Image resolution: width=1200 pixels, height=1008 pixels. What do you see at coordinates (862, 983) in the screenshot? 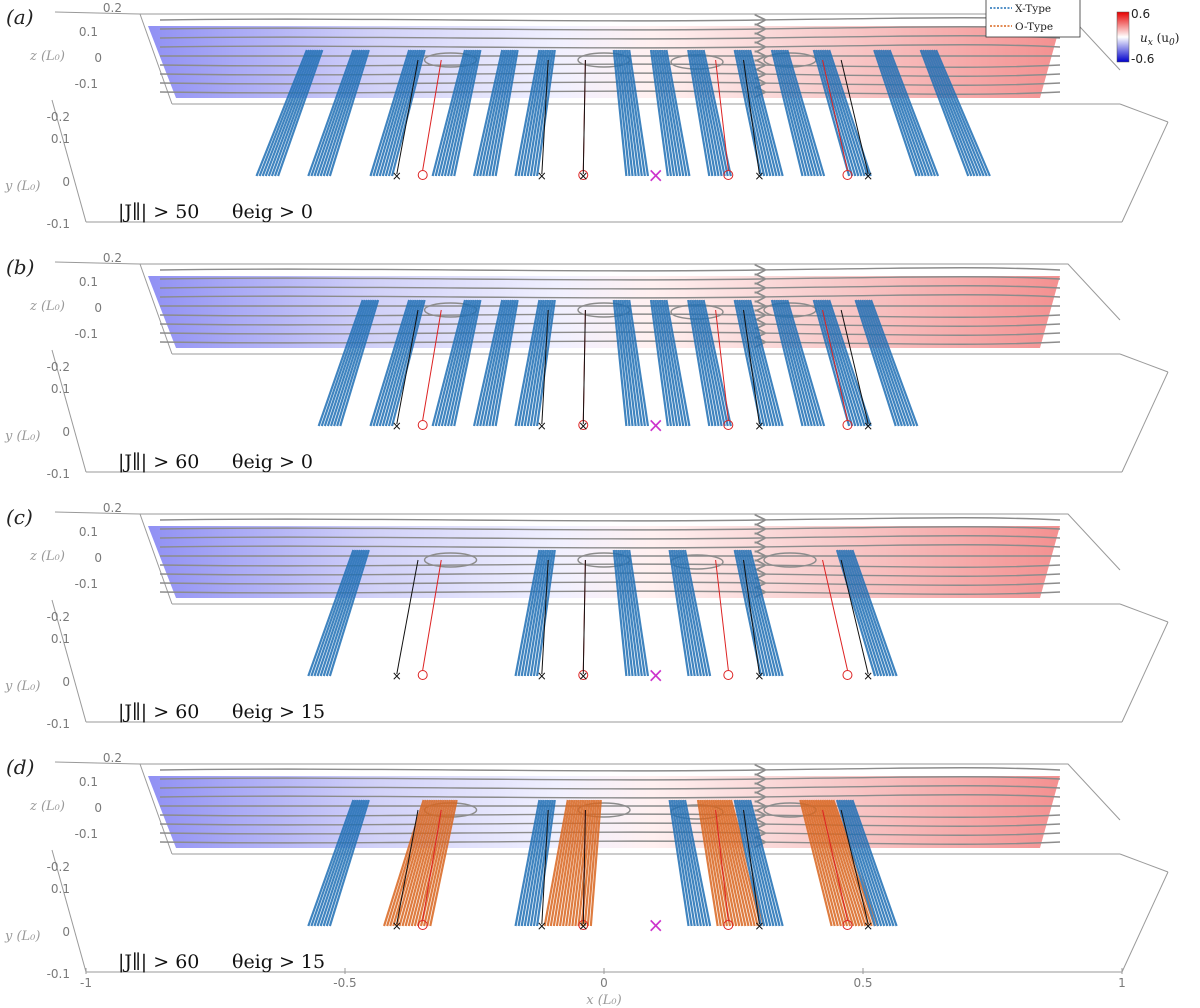
I see `x-tick-label: 0.5` at bounding box center [862, 983].